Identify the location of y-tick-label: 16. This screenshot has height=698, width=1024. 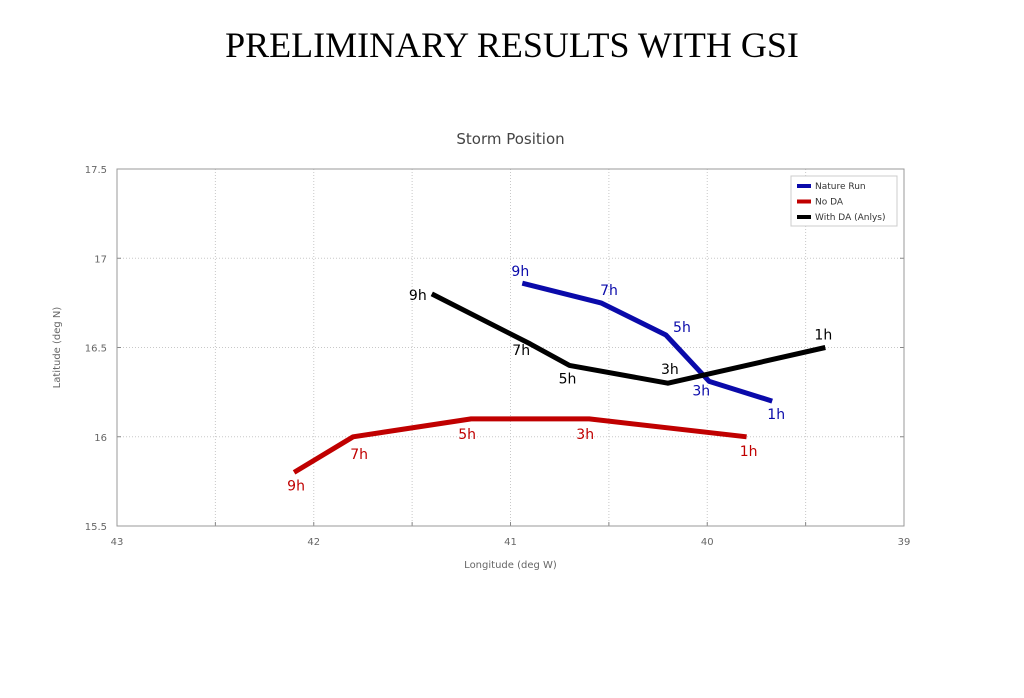
(100, 438).